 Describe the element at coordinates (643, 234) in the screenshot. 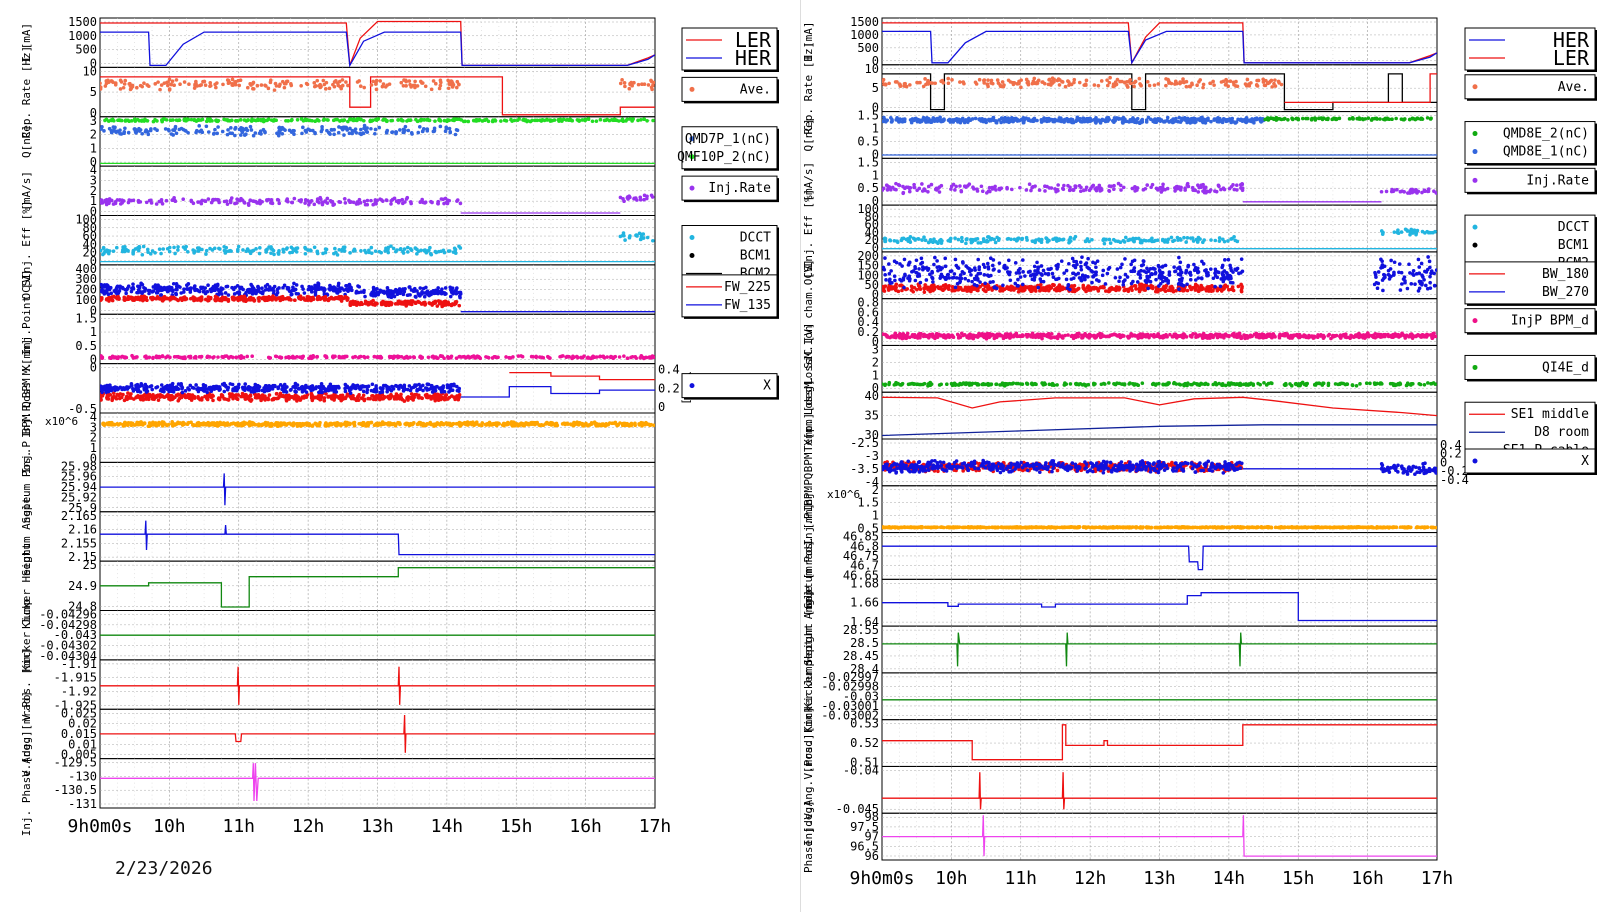

I see `data-point-DCCT2` at that location.